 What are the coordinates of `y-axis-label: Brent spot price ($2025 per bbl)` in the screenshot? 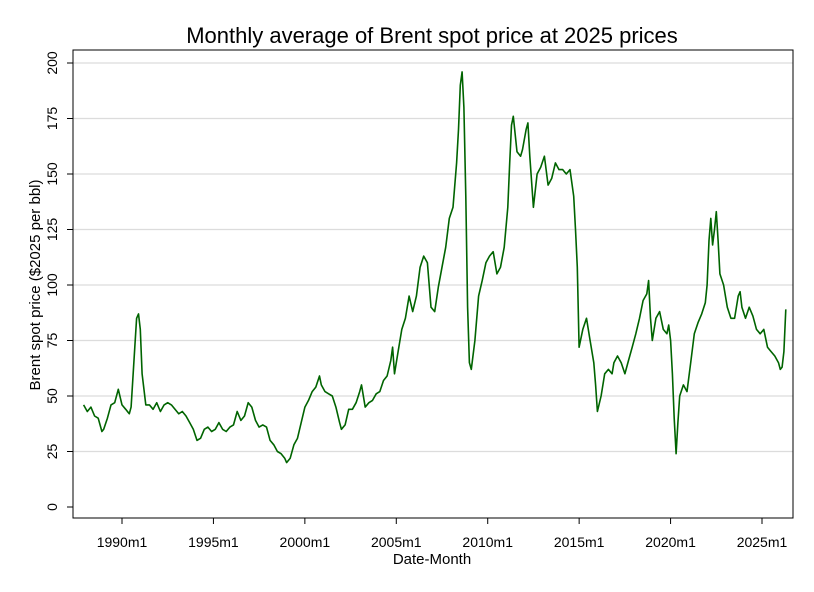 It's located at (35, 285).